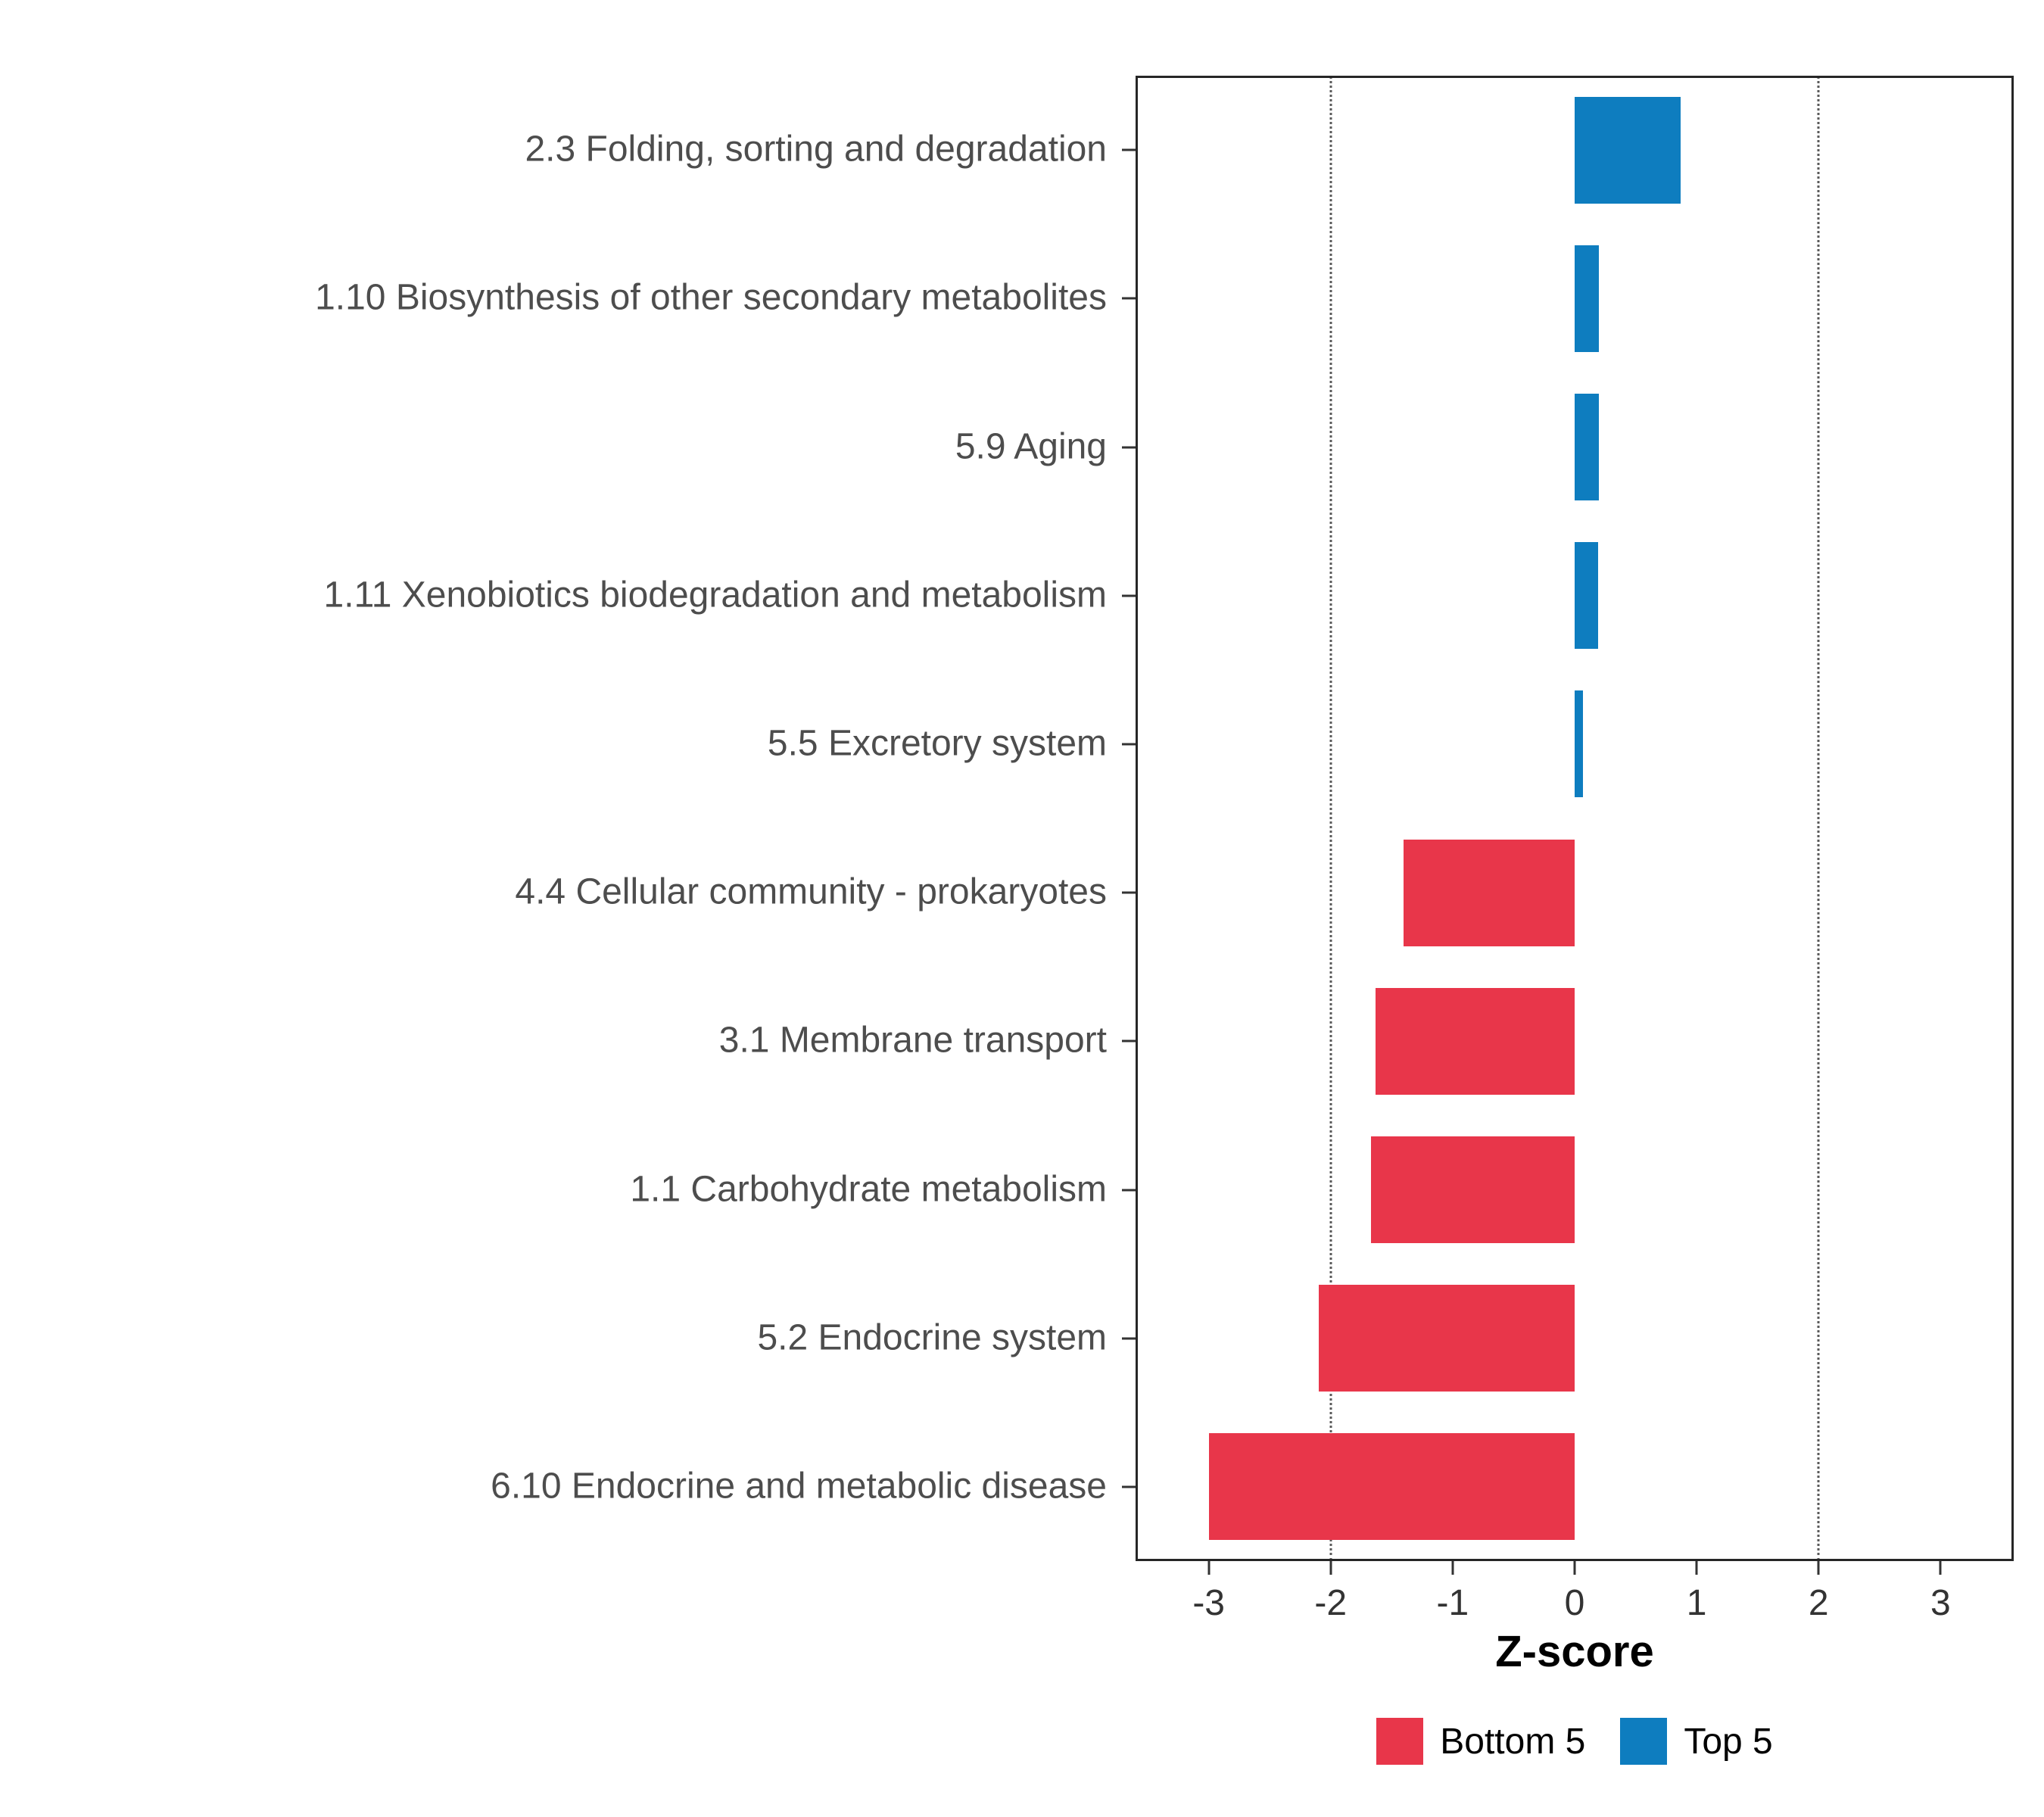  What do you see at coordinates (1818, 1603) in the screenshot?
I see `x-tick-label: 2` at bounding box center [1818, 1603].